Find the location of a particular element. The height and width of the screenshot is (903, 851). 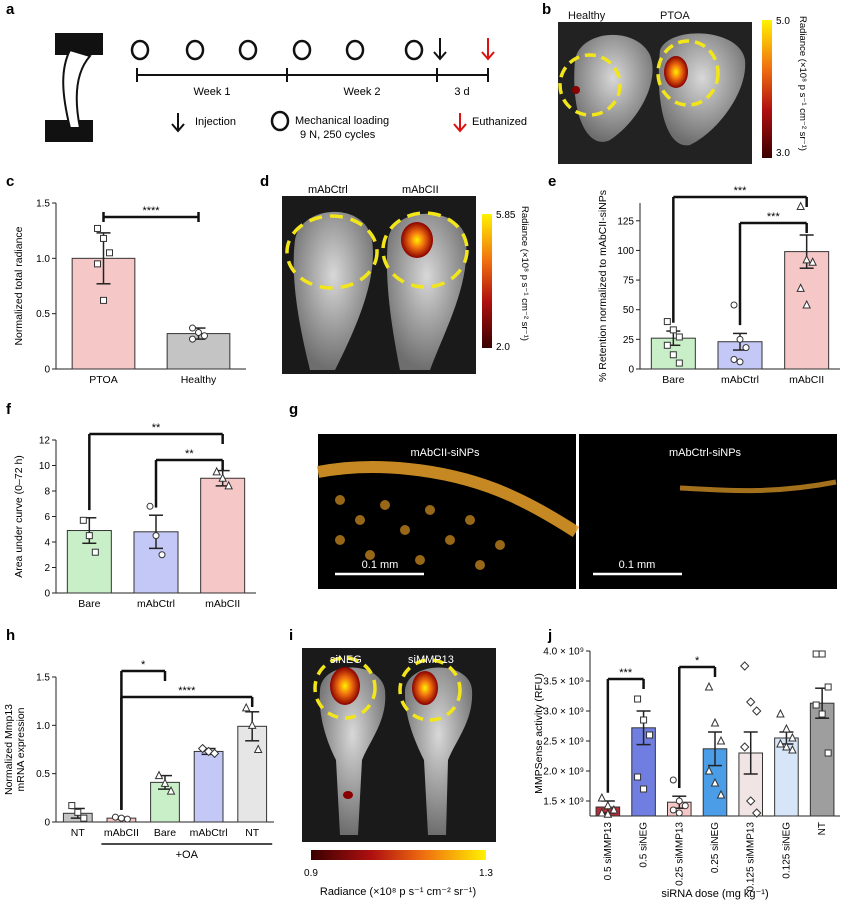

x-tick-label: 0.125 siMMP13 is located at coordinates (751, 857).